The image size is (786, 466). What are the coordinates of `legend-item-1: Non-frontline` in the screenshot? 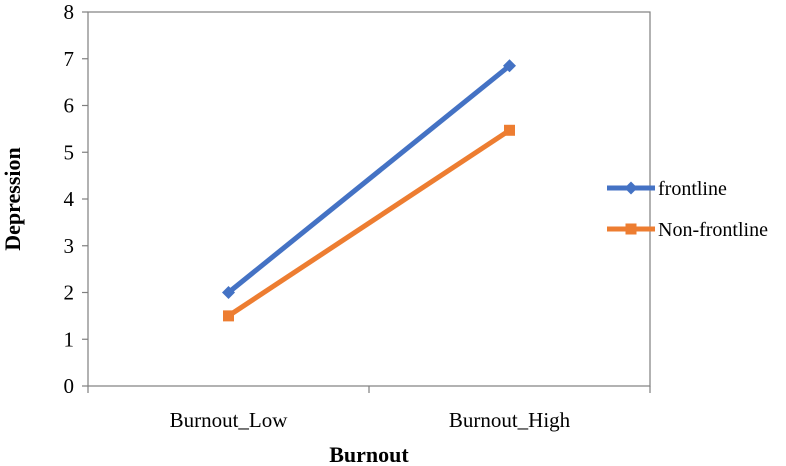 It's located at (687, 230).